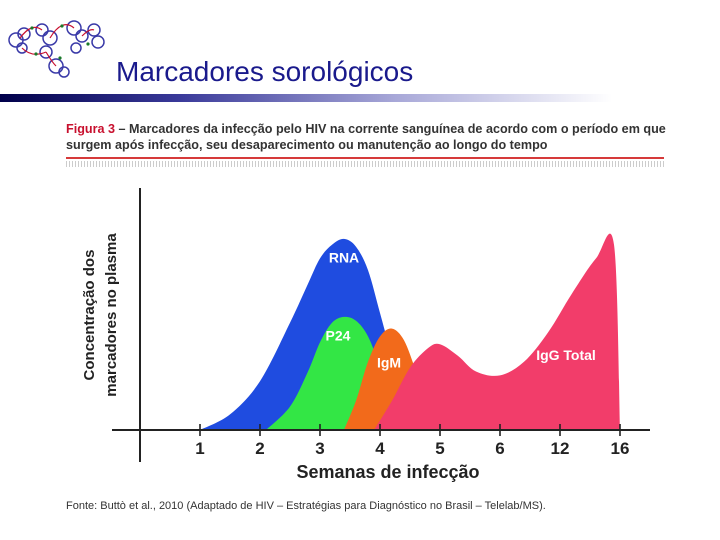 The image size is (720, 540). What do you see at coordinates (89, 315) in the screenshot?
I see `y-axis-label-line: Concentração dos` at bounding box center [89, 315].